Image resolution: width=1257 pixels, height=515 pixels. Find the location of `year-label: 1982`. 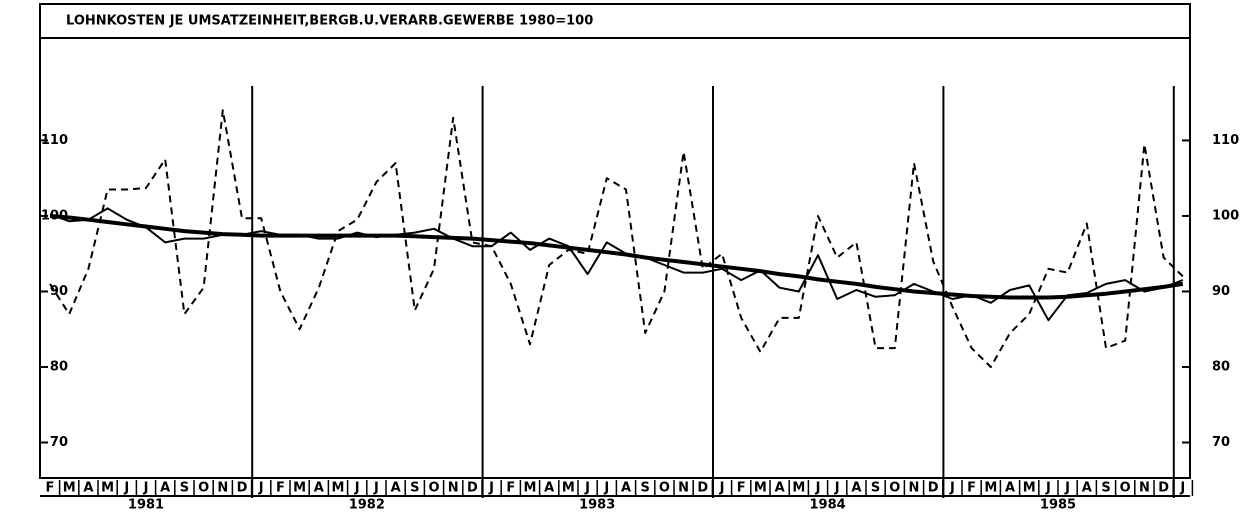

year-label: 1982 is located at coordinates (367, 505).